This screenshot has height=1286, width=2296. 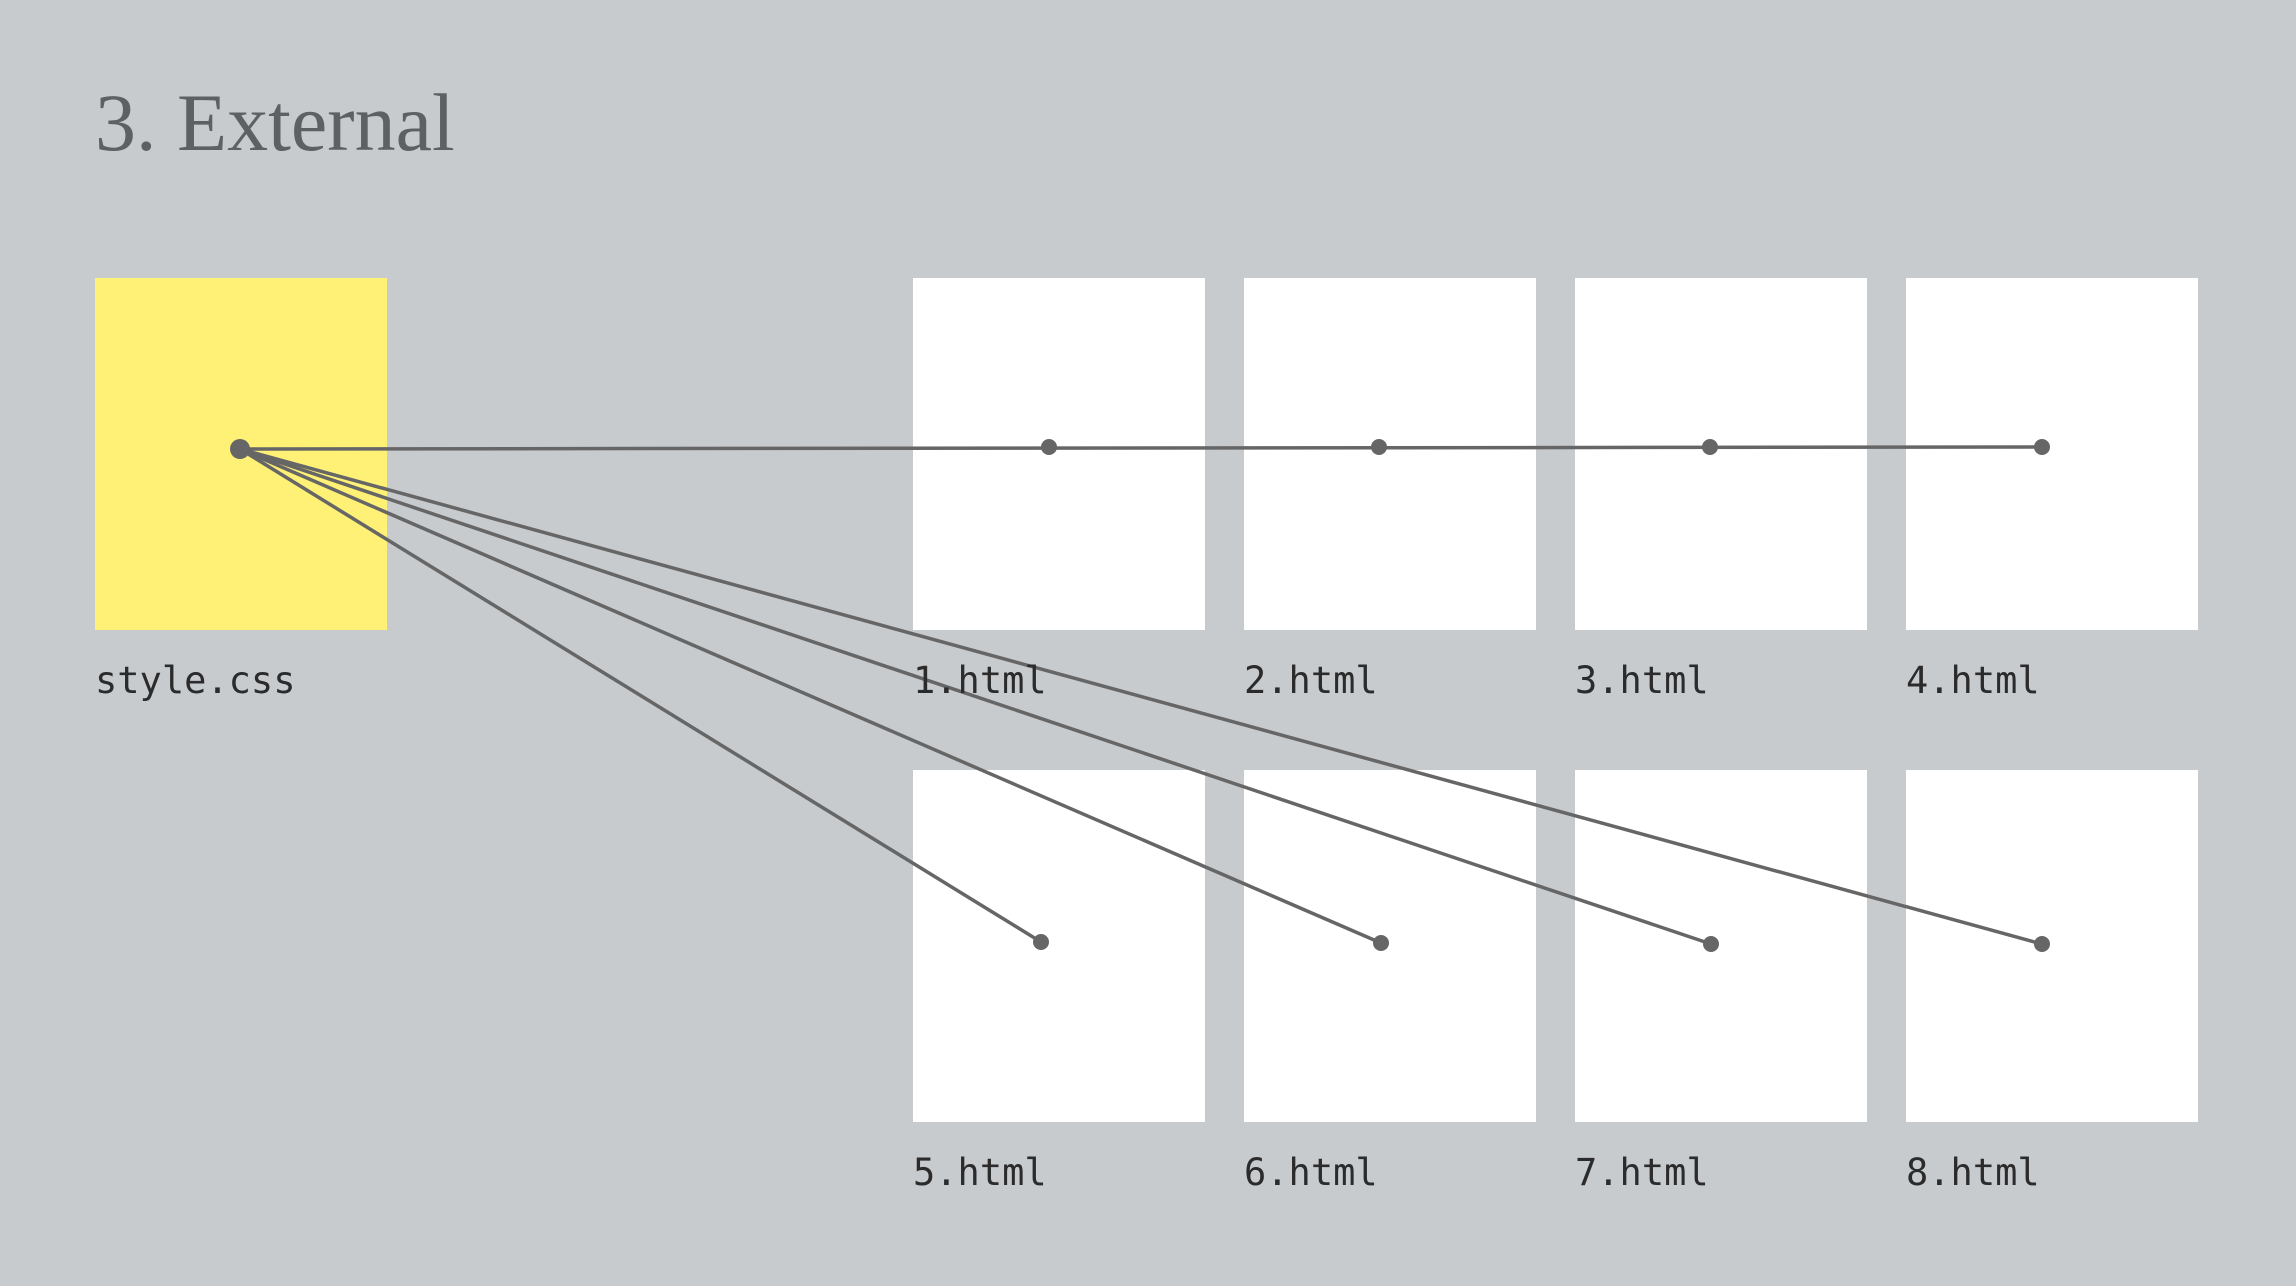 I want to click on page-3-label: 3.html, so click(x=1642, y=680).